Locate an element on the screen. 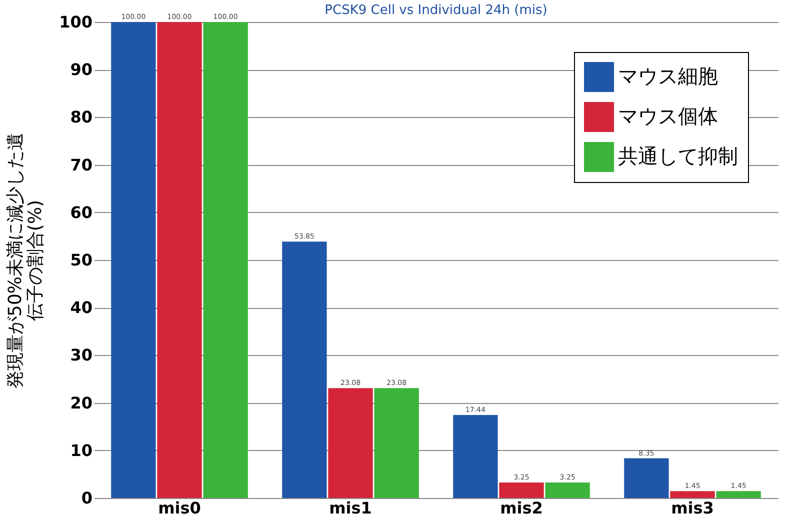 The height and width of the screenshot is (528, 790). y-axis-title: 発現量が50%未満に減少した遺伝子の割合(%) is located at coordinates (25, 260).